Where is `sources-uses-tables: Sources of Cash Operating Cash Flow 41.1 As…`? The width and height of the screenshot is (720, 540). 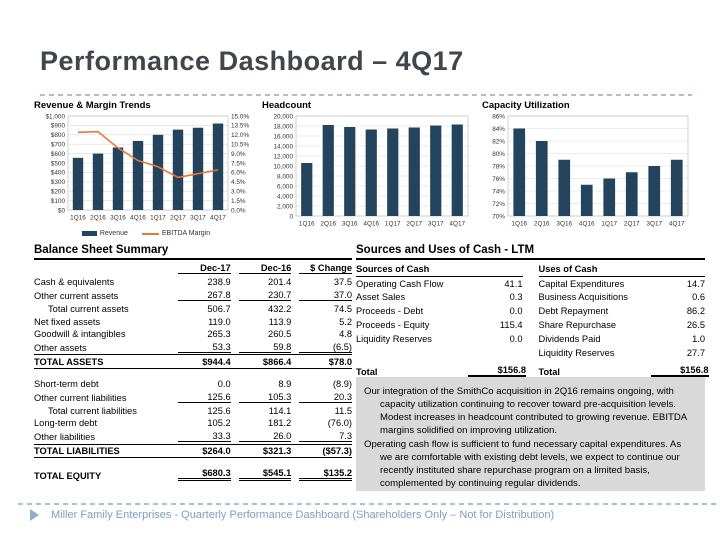
sources-uses-tables: Sources of Cash Operating Cash Flow 41.1 As… is located at coordinates (532, 320).